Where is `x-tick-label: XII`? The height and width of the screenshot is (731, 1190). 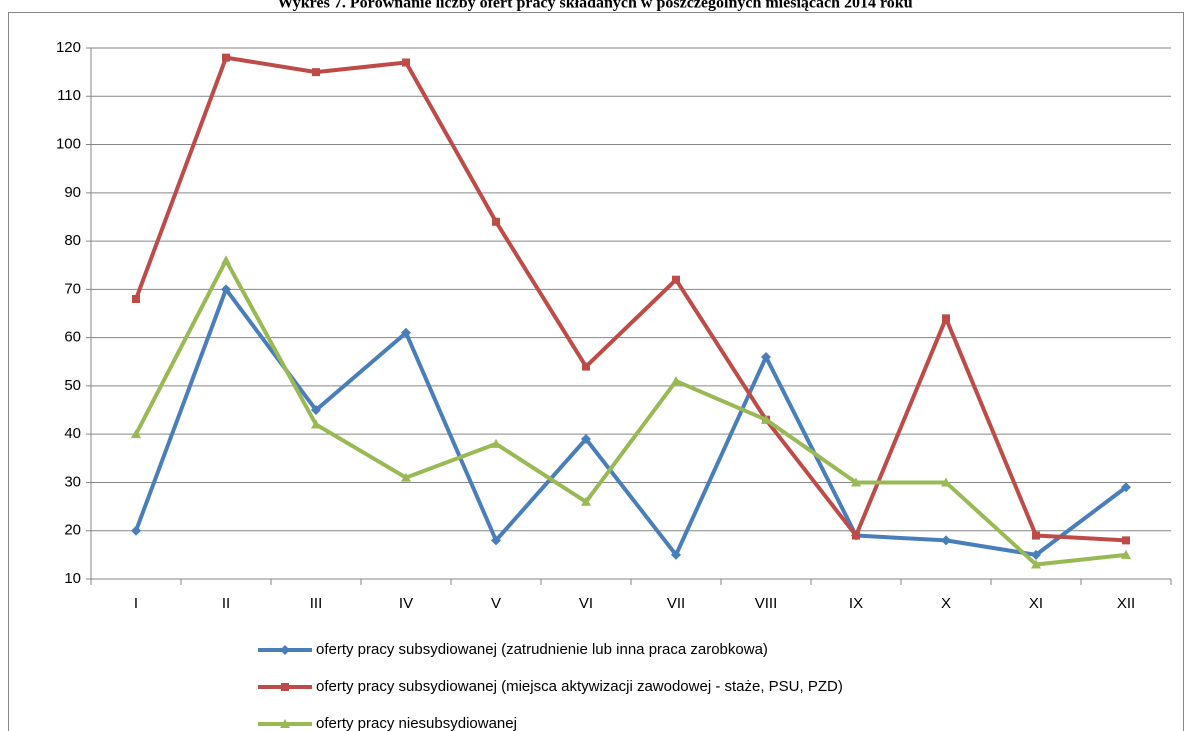
x-tick-label: XII is located at coordinates (1126, 603).